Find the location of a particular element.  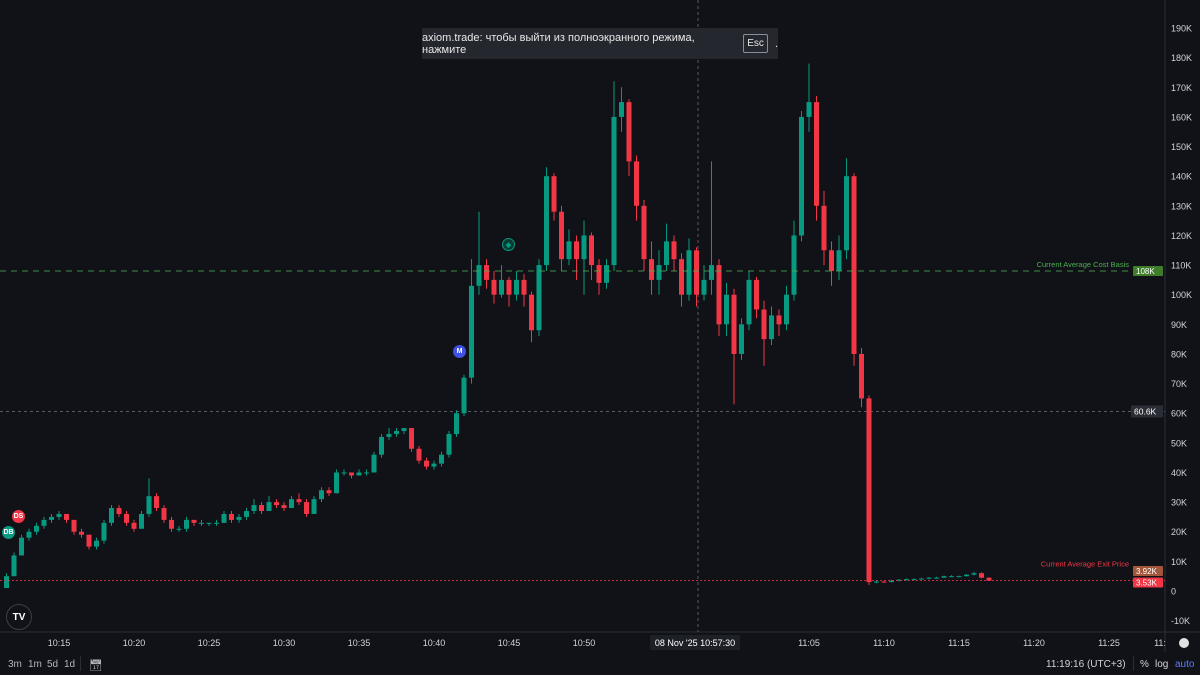

calendar-goto-icon: 📅︎ is located at coordinates (96, 666).